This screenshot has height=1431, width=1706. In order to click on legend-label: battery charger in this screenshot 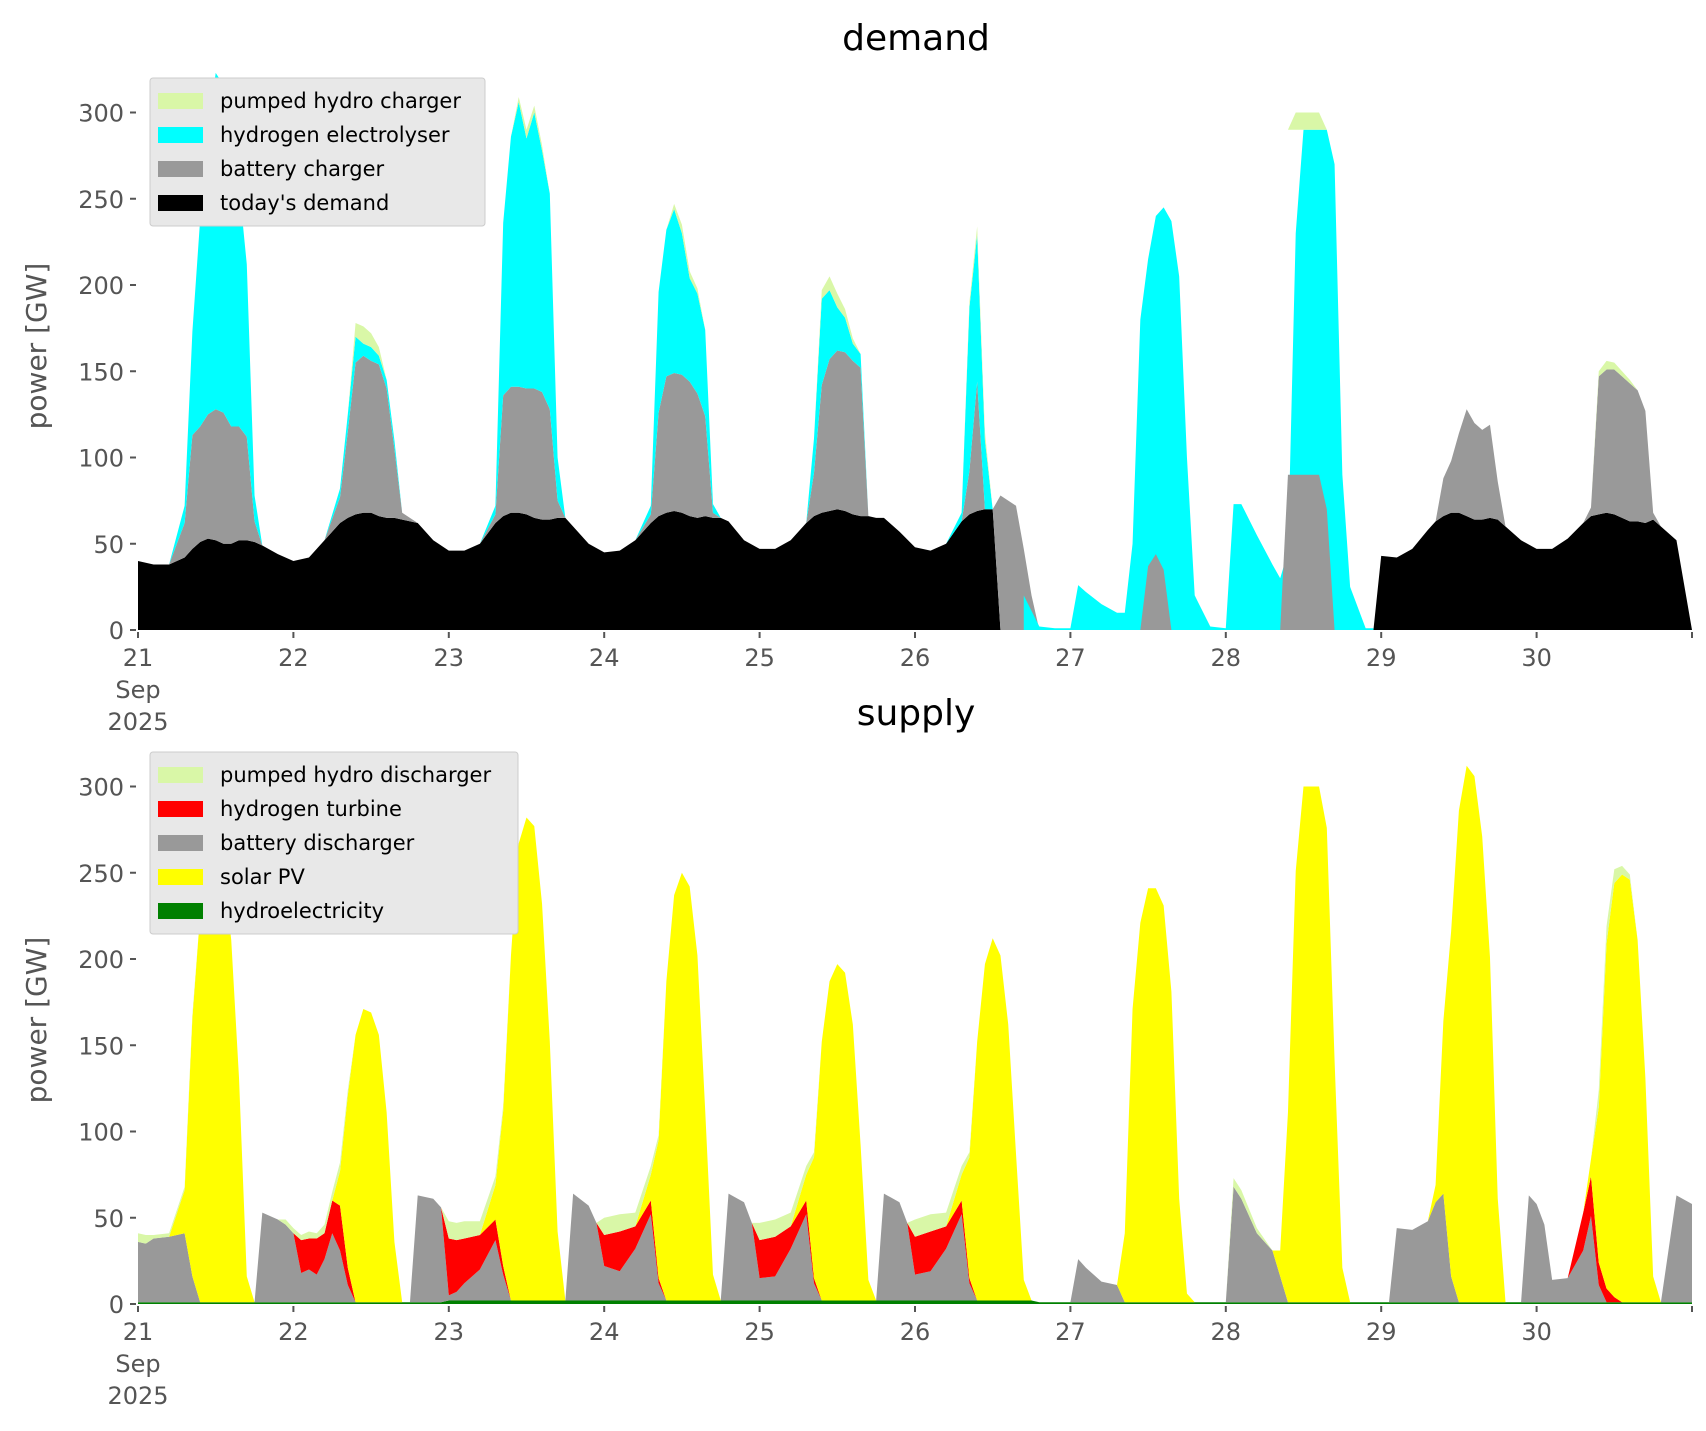, I will do `click(302, 169)`.